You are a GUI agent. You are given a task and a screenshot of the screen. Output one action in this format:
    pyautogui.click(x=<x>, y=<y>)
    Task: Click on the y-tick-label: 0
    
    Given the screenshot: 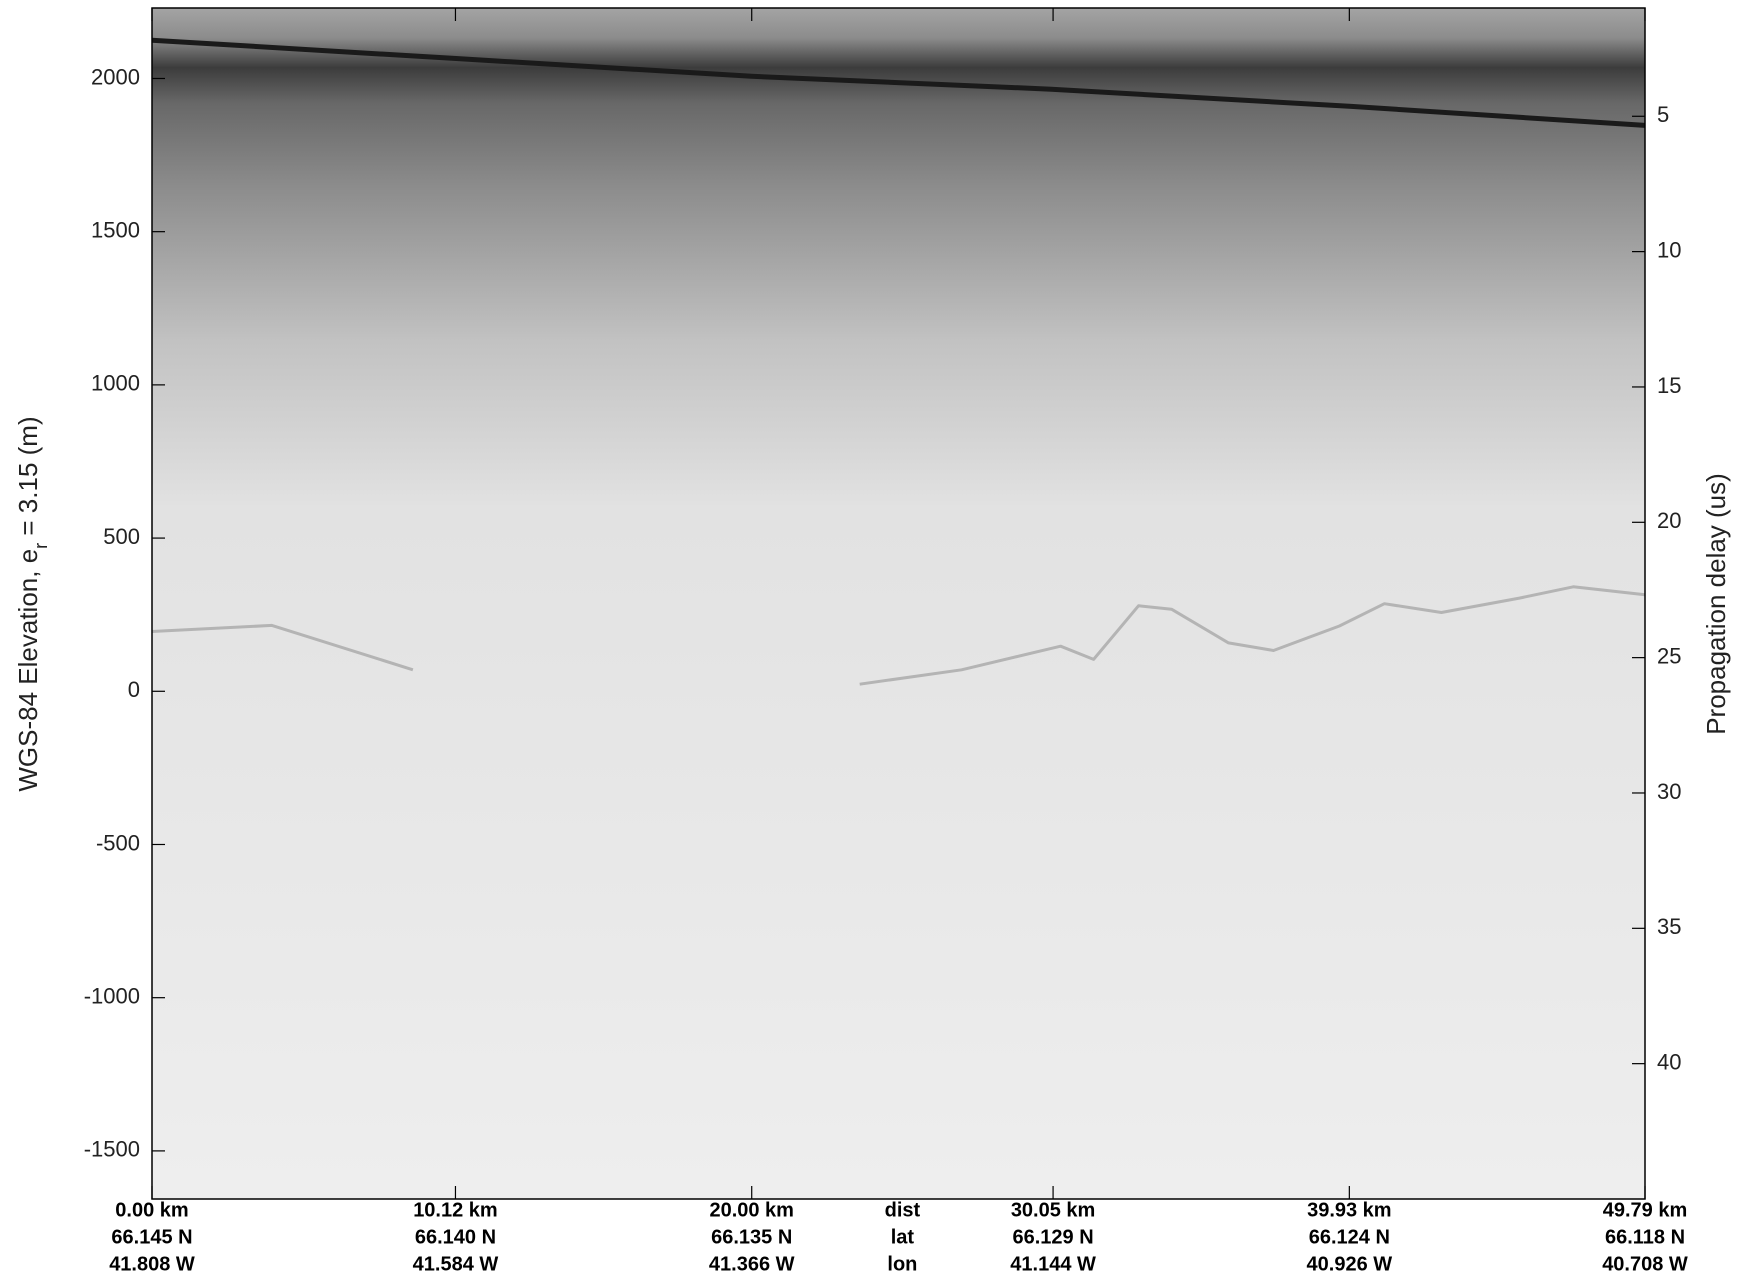 What is the action you would take?
    pyautogui.click(x=134, y=689)
    